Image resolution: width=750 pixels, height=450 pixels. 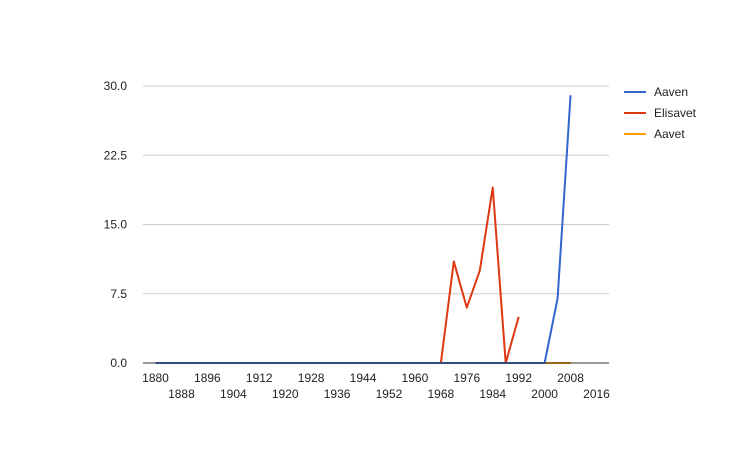 I want to click on x-tick-label: 1904, so click(x=233, y=394).